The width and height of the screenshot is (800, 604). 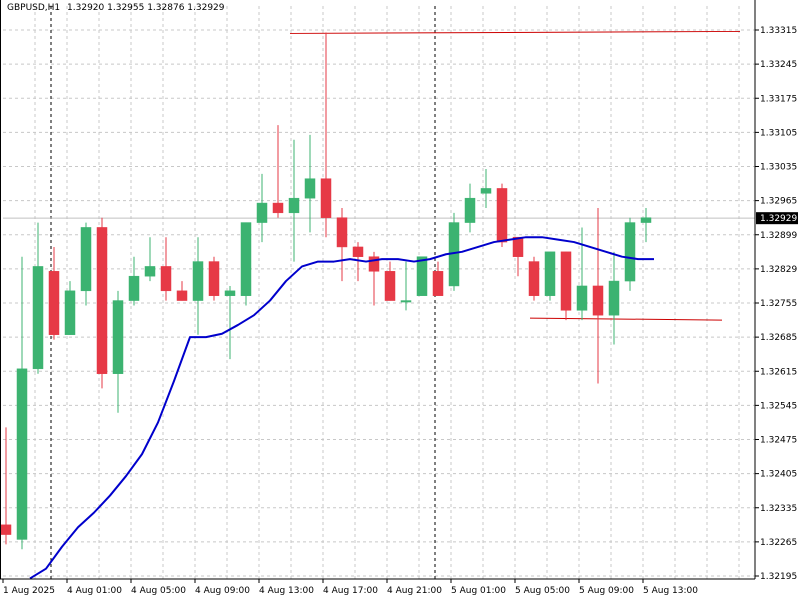 What do you see at coordinates (778, 31) in the screenshot?
I see `y-tick-label: 1.33315` at bounding box center [778, 31].